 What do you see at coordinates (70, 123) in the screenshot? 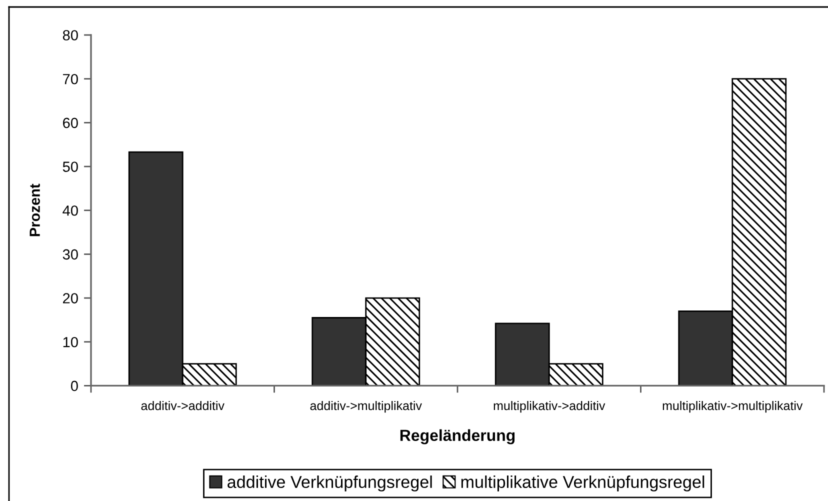
I see `y-tick-label: 60` at bounding box center [70, 123].